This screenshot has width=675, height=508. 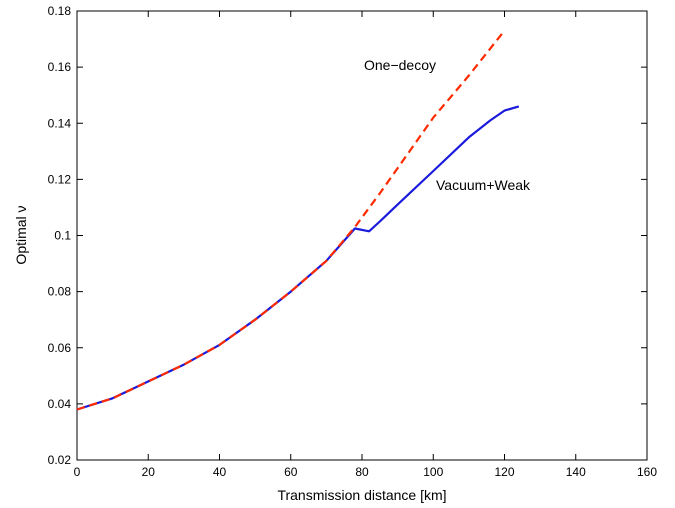 What do you see at coordinates (504, 472) in the screenshot?
I see `x-tick-label: 120` at bounding box center [504, 472].